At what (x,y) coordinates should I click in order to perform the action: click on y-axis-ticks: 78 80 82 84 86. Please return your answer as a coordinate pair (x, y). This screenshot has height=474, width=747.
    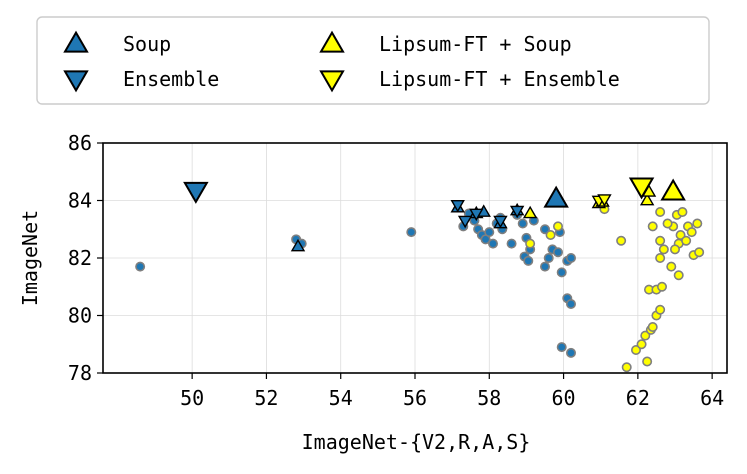
    Looking at the image, I should click on (85, 258).